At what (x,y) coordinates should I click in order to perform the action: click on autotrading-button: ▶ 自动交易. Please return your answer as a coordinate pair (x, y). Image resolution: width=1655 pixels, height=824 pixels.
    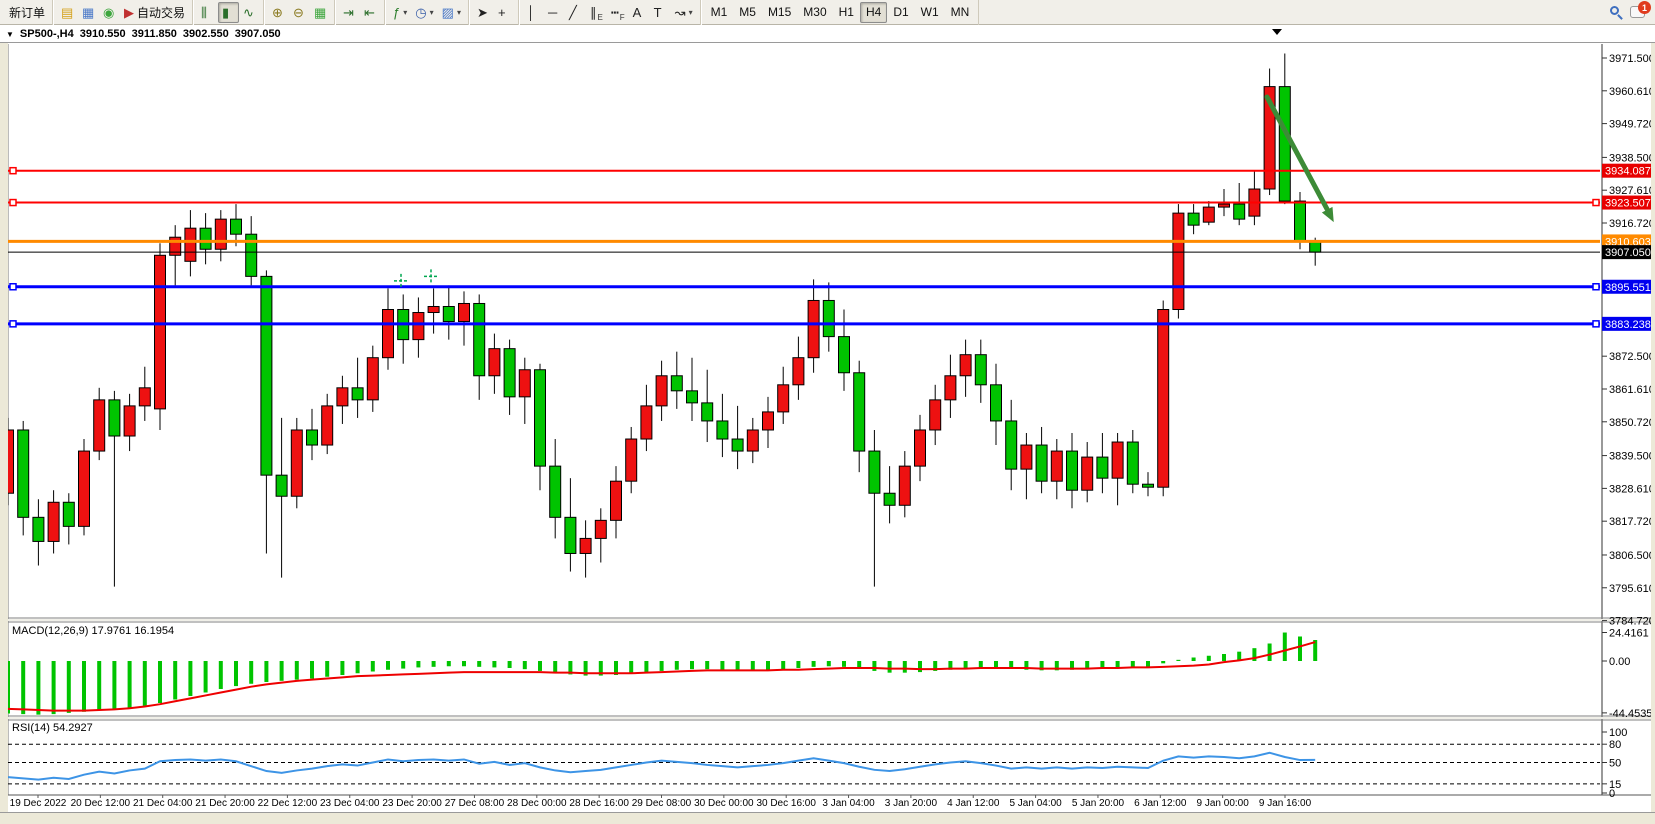
    Looking at the image, I should click on (154, 12).